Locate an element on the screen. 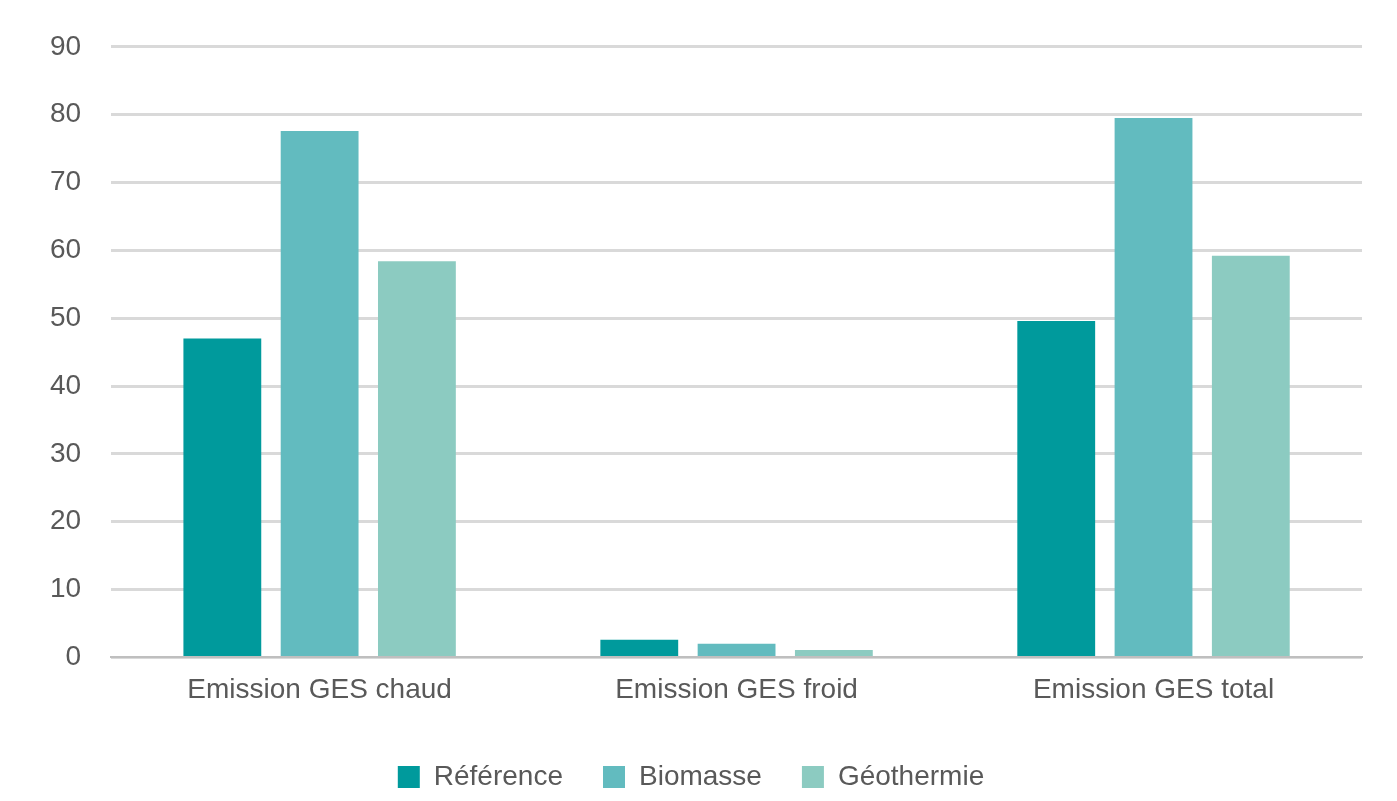 Image resolution: width=1397 pixels, height=801 pixels. x-tick-label: Emission GES chaud is located at coordinates (319, 688).